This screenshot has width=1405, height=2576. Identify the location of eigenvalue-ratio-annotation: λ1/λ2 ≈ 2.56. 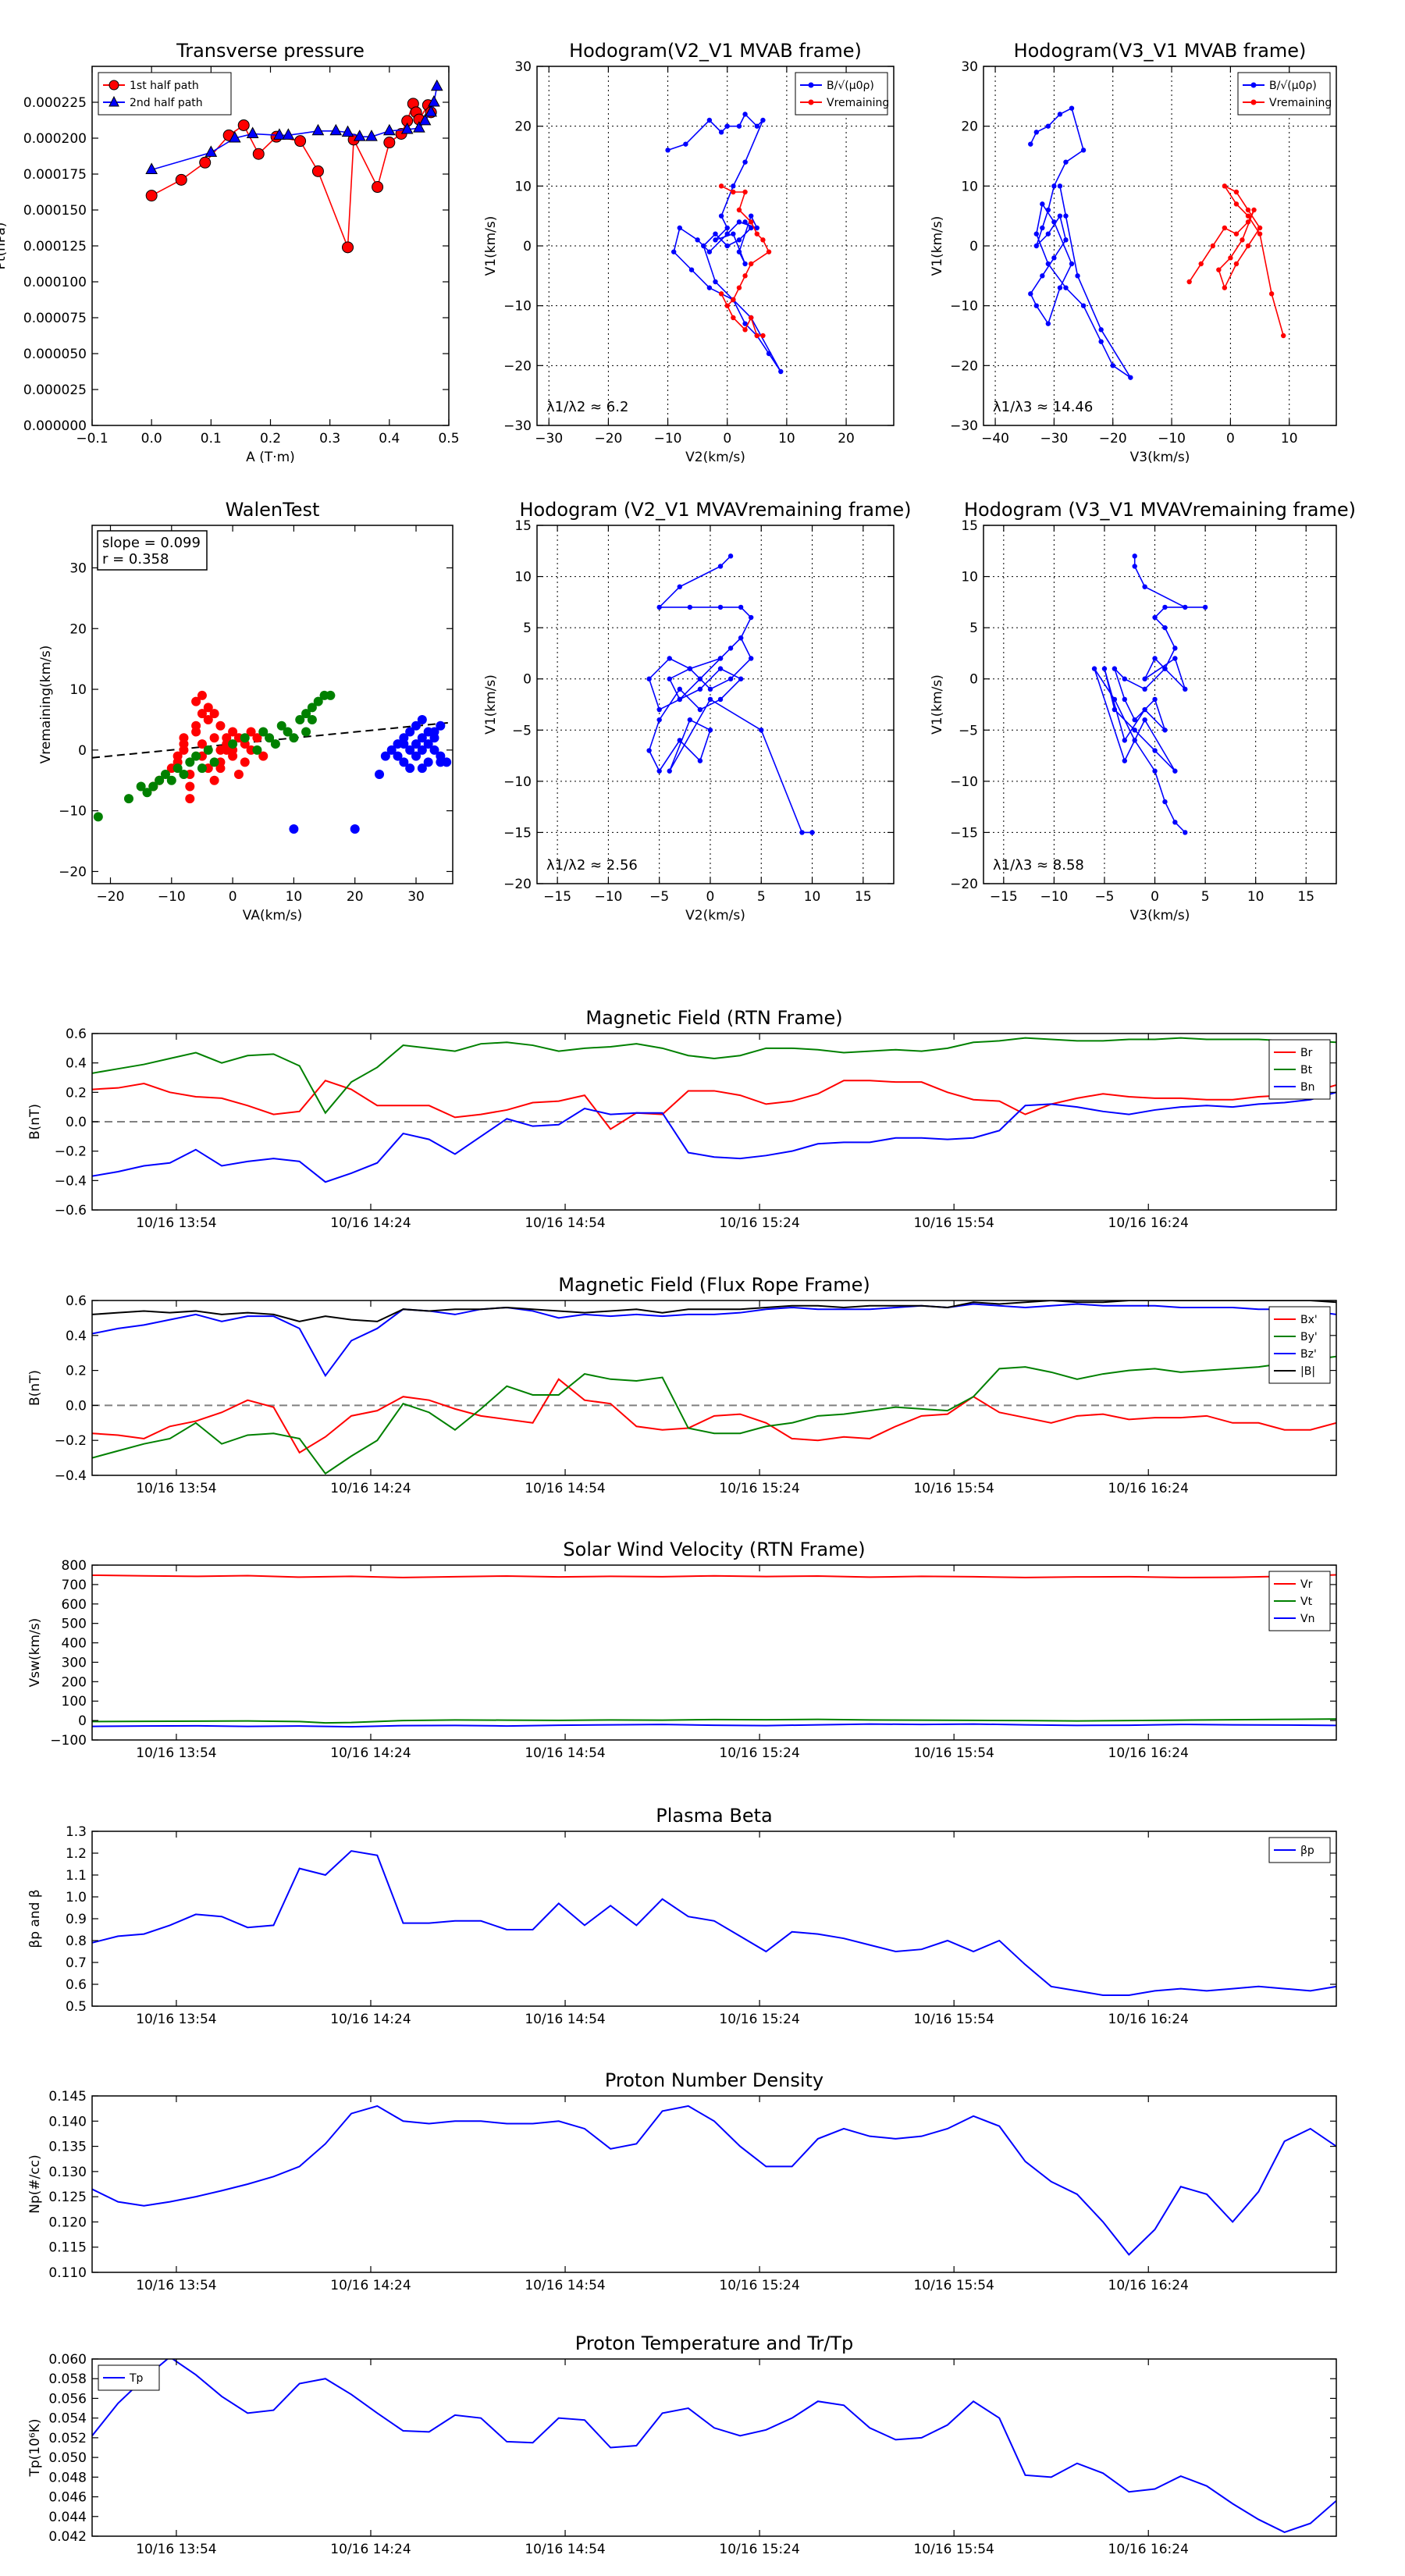
(592, 865).